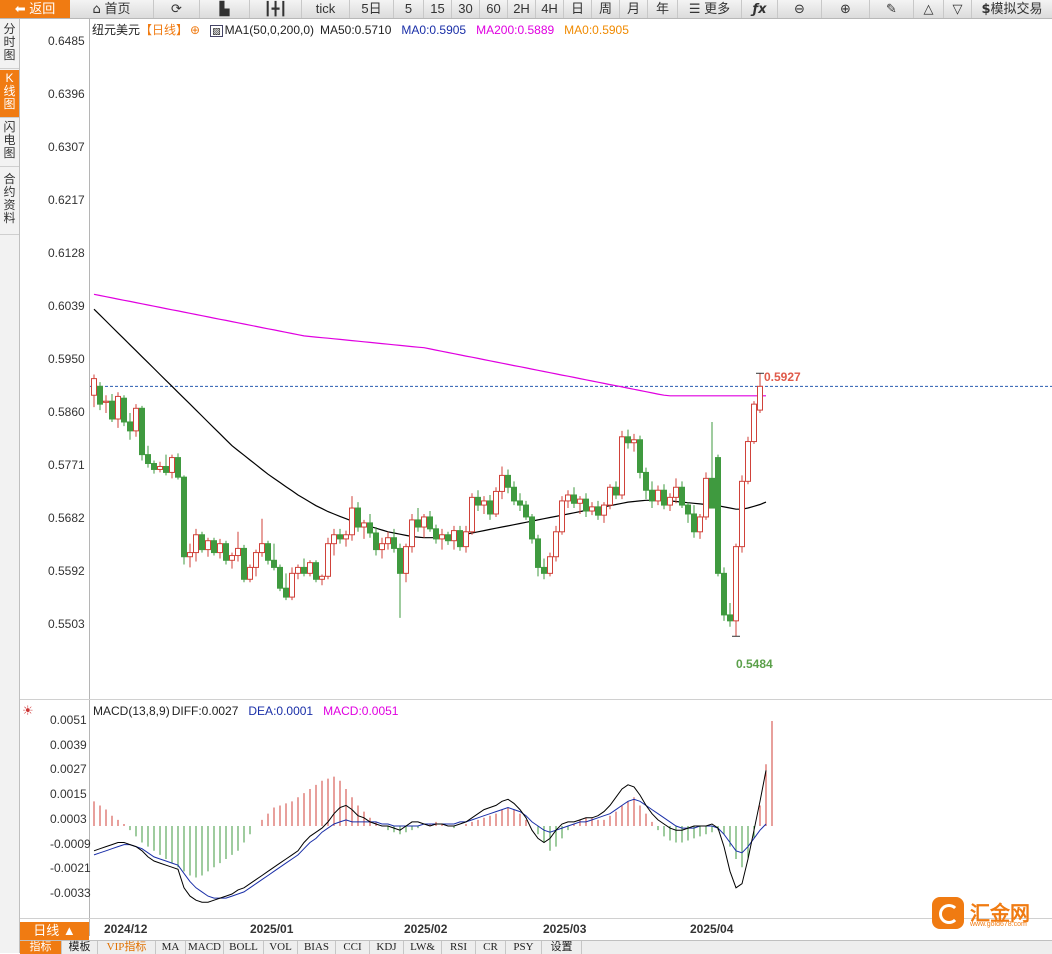 This screenshot has width=1052, height=954. I want to click on period-2h: 2H, so click(522, 9).